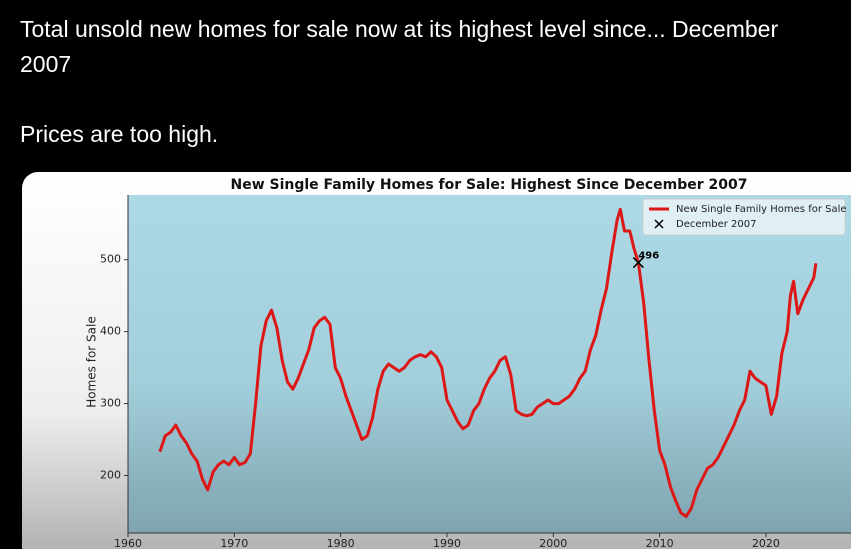 Image resolution: width=851 pixels, height=549 pixels. Describe the element at coordinates (447, 543) in the screenshot. I see `x-tick-label: 1990` at that location.